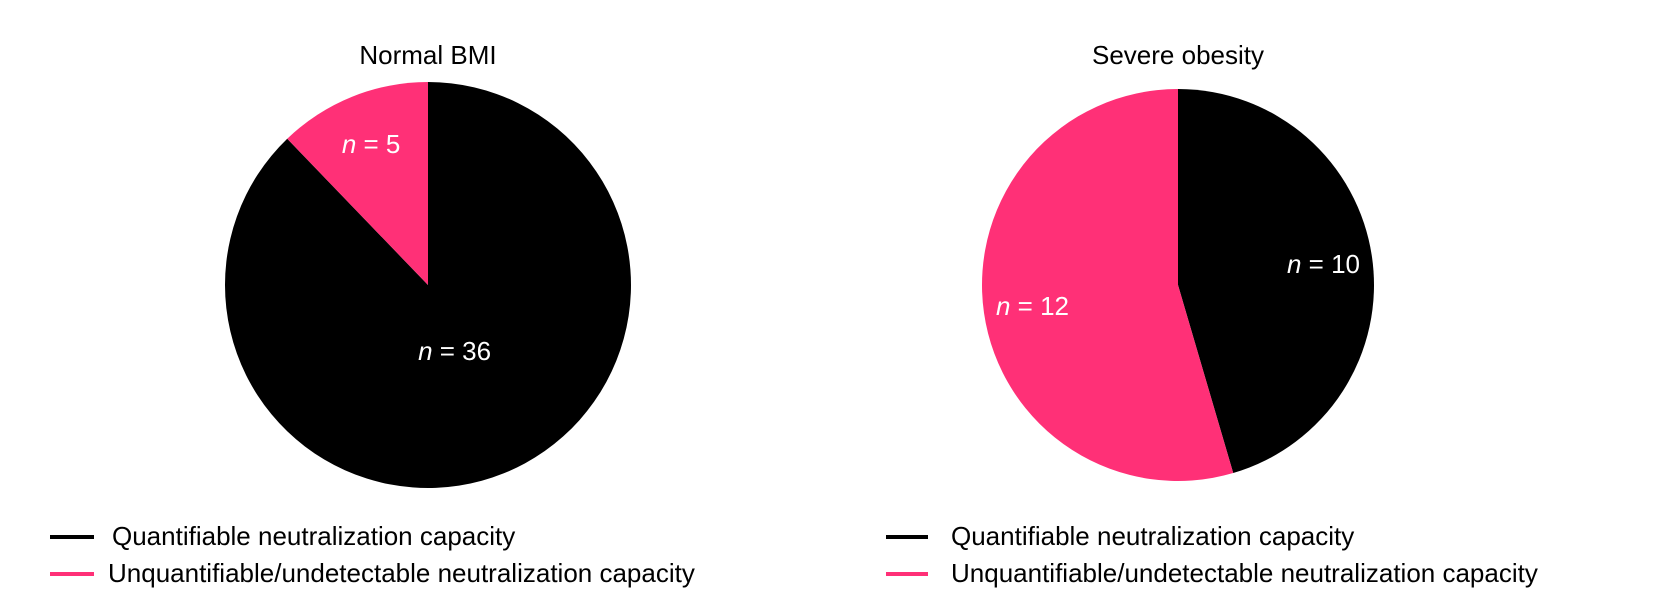 Image resolution: width=1675 pixels, height=608 pixels. Describe the element at coordinates (1330, 264) in the screenshot. I see `slice-label-value: = 10` at that location.